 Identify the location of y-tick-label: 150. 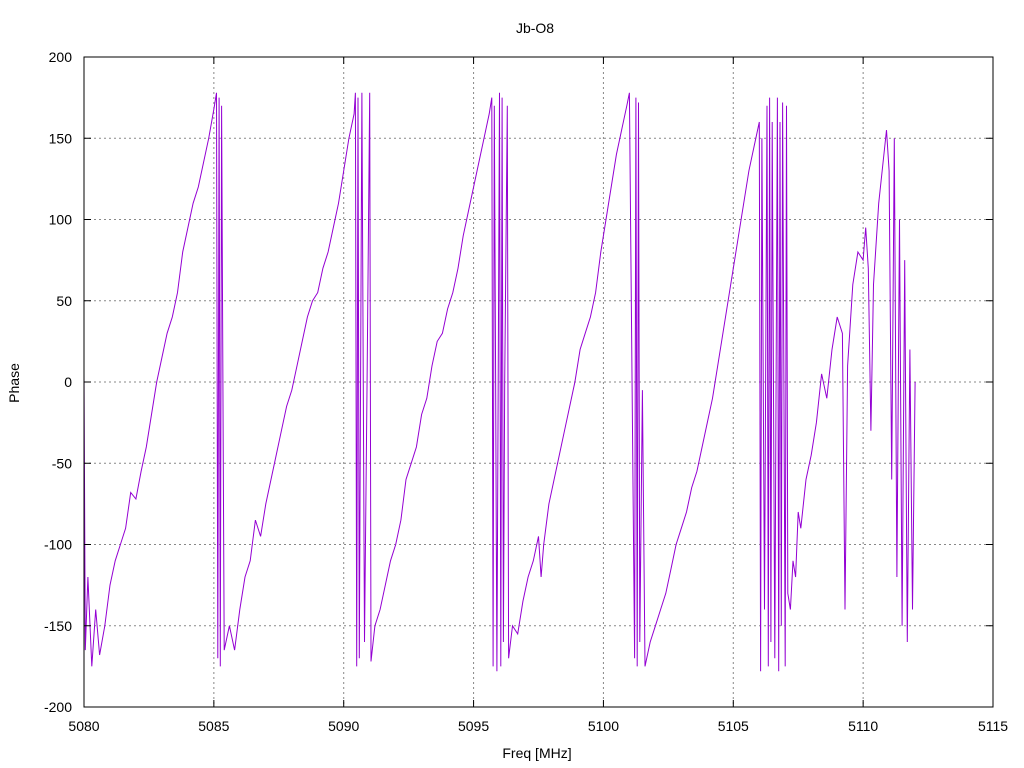
(61, 138).